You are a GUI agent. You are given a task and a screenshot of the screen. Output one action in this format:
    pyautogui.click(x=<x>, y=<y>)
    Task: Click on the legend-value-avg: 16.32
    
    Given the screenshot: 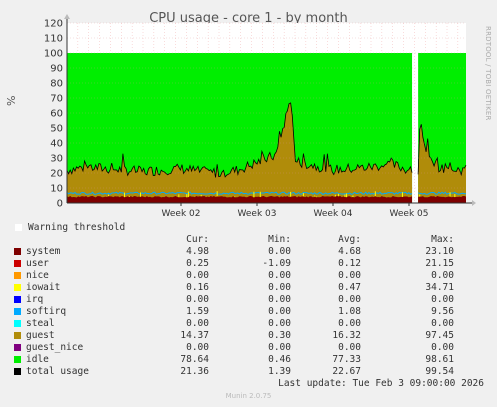 What is the action you would take?
    pyautogui.click(x=346, y=335)
    